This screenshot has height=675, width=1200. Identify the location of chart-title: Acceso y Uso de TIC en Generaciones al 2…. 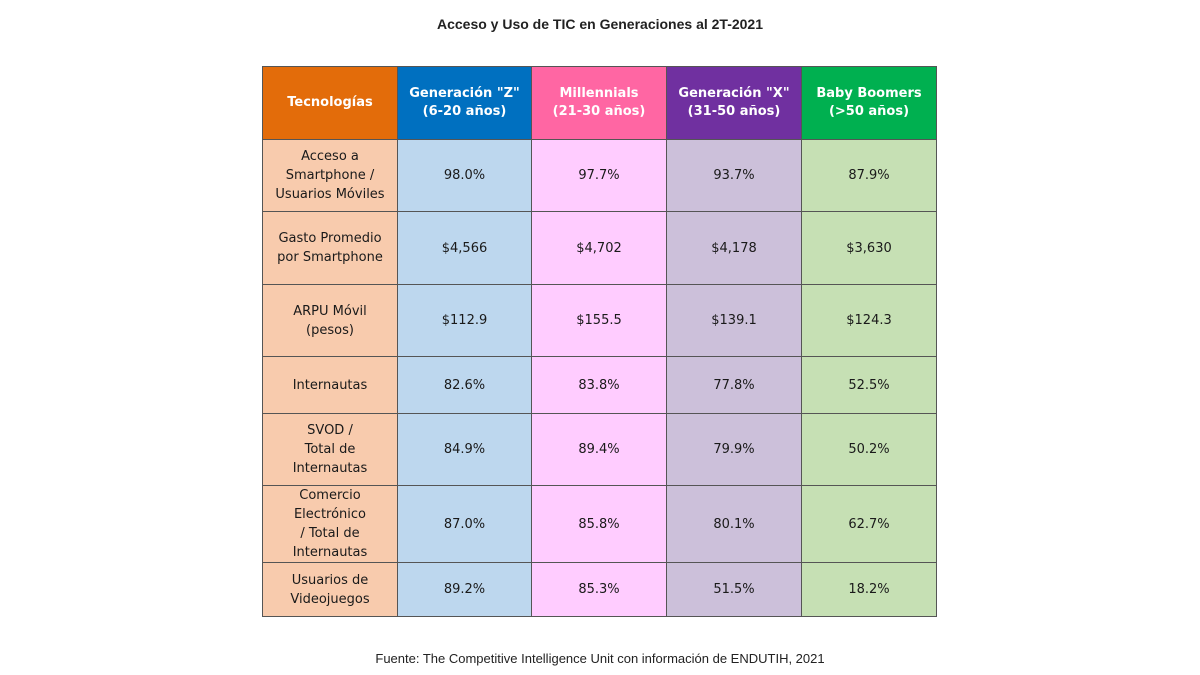
(600, 24).